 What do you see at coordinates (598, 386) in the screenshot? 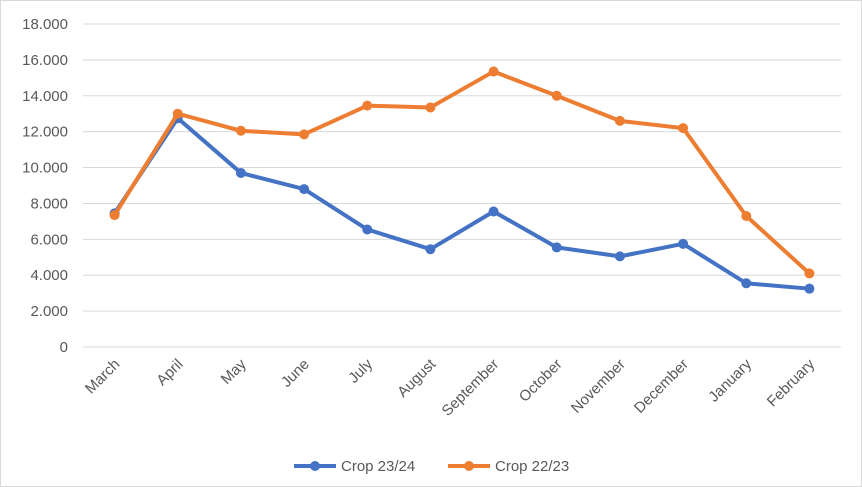
I see `x-tick-label: November` at bounding box center [598, 386].